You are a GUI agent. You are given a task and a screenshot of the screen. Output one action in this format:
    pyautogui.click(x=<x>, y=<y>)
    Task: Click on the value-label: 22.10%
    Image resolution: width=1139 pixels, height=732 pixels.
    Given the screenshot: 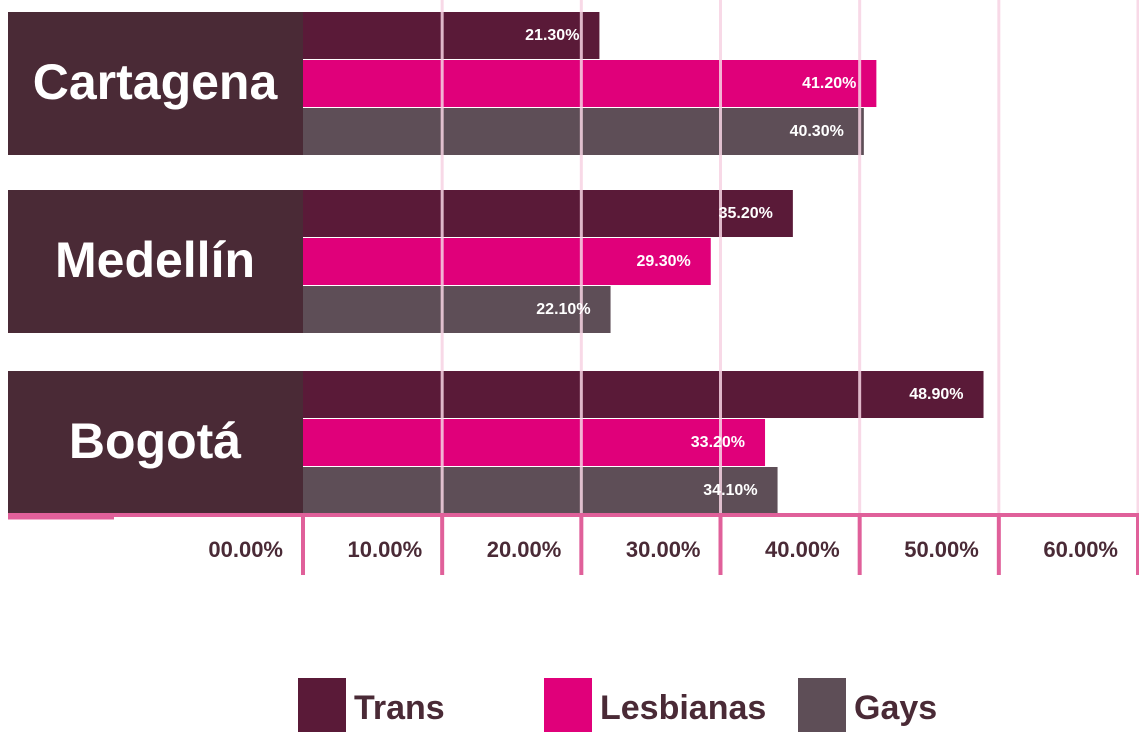 What is the action you would take?
    pyautogui.click(x=563, y=309)
    